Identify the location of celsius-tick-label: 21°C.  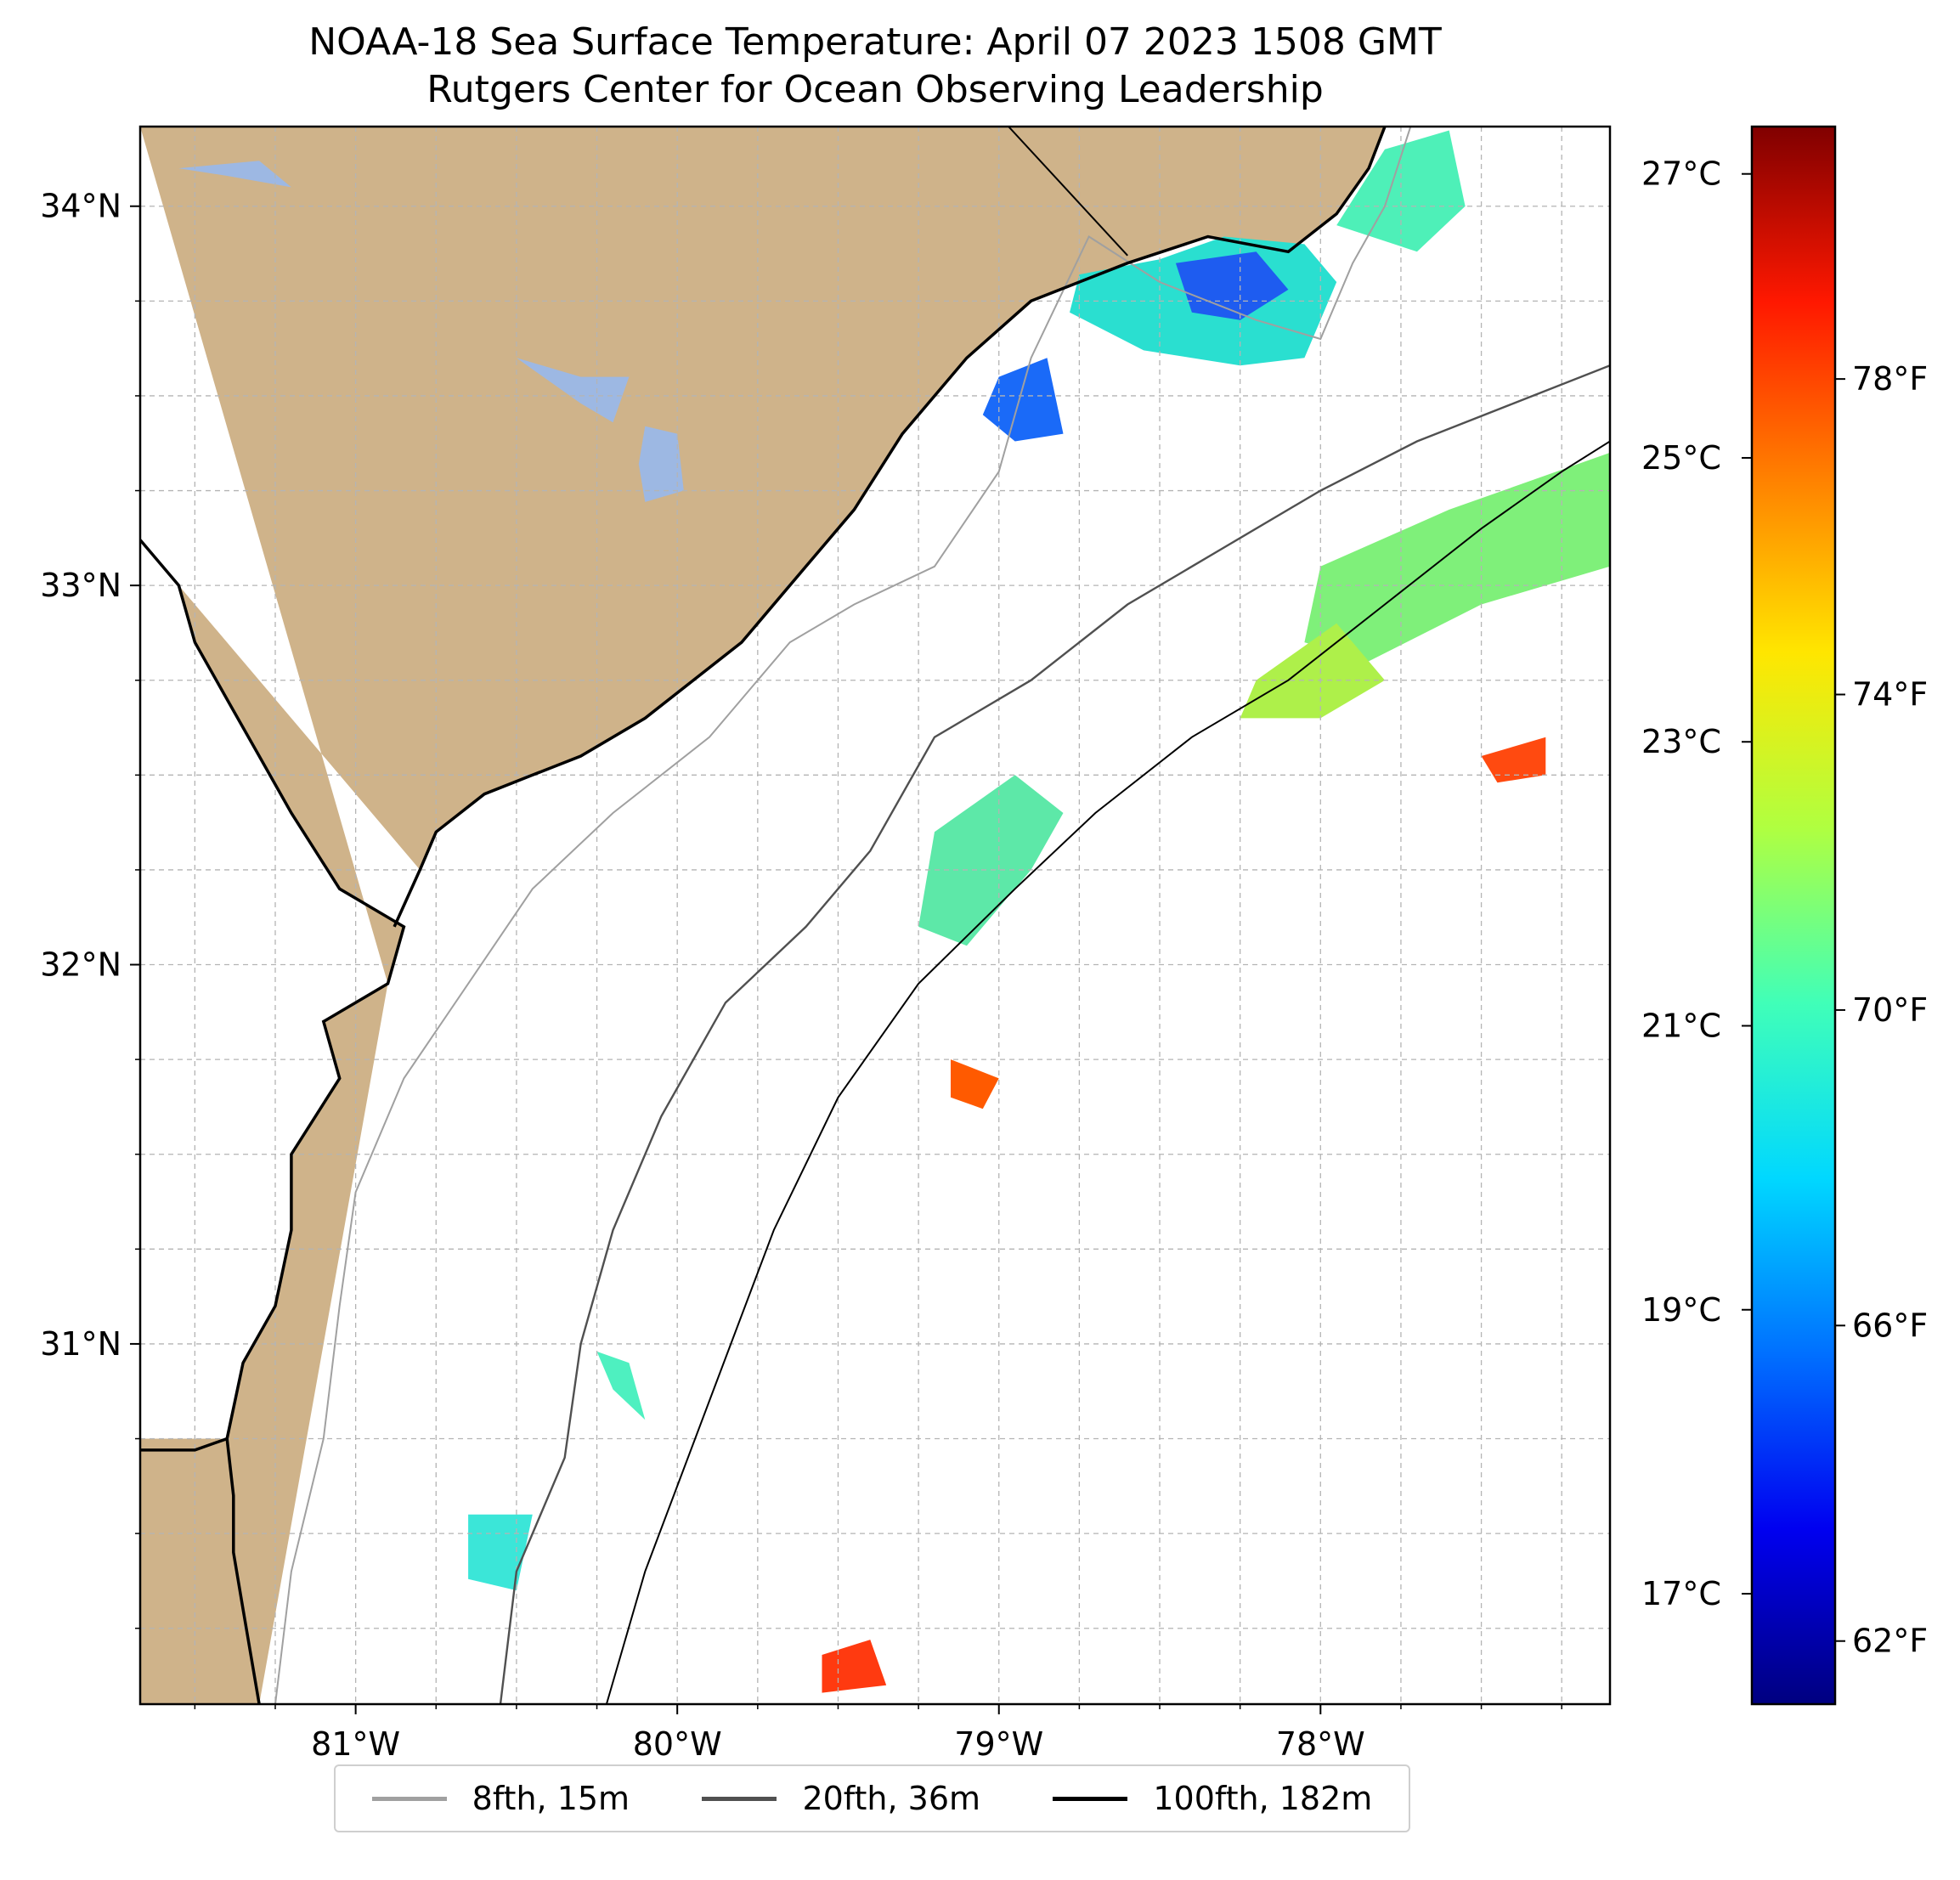
(1681, 1025).